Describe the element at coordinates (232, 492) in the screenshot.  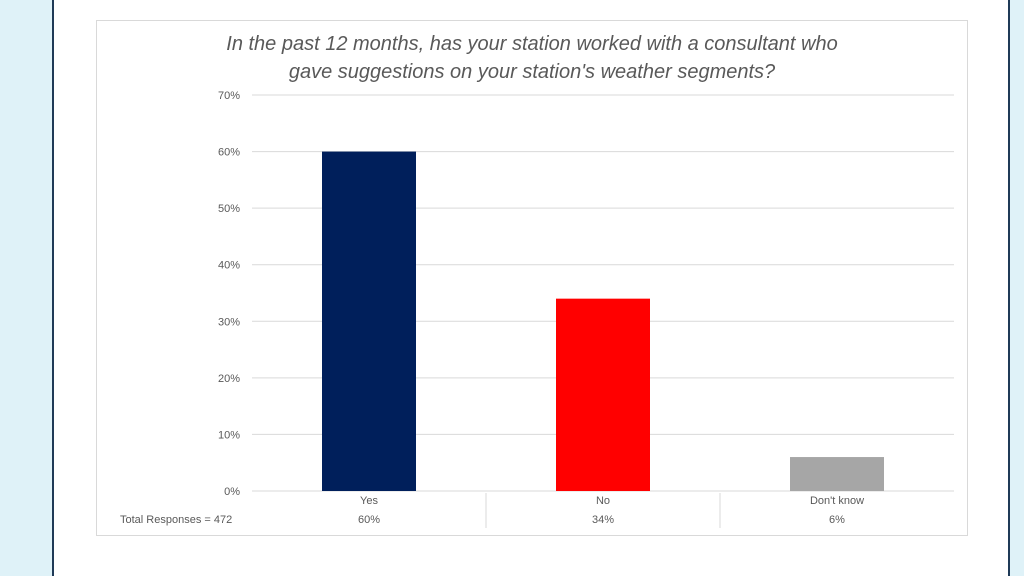
I see `y-tick-label: 0%` at that location.